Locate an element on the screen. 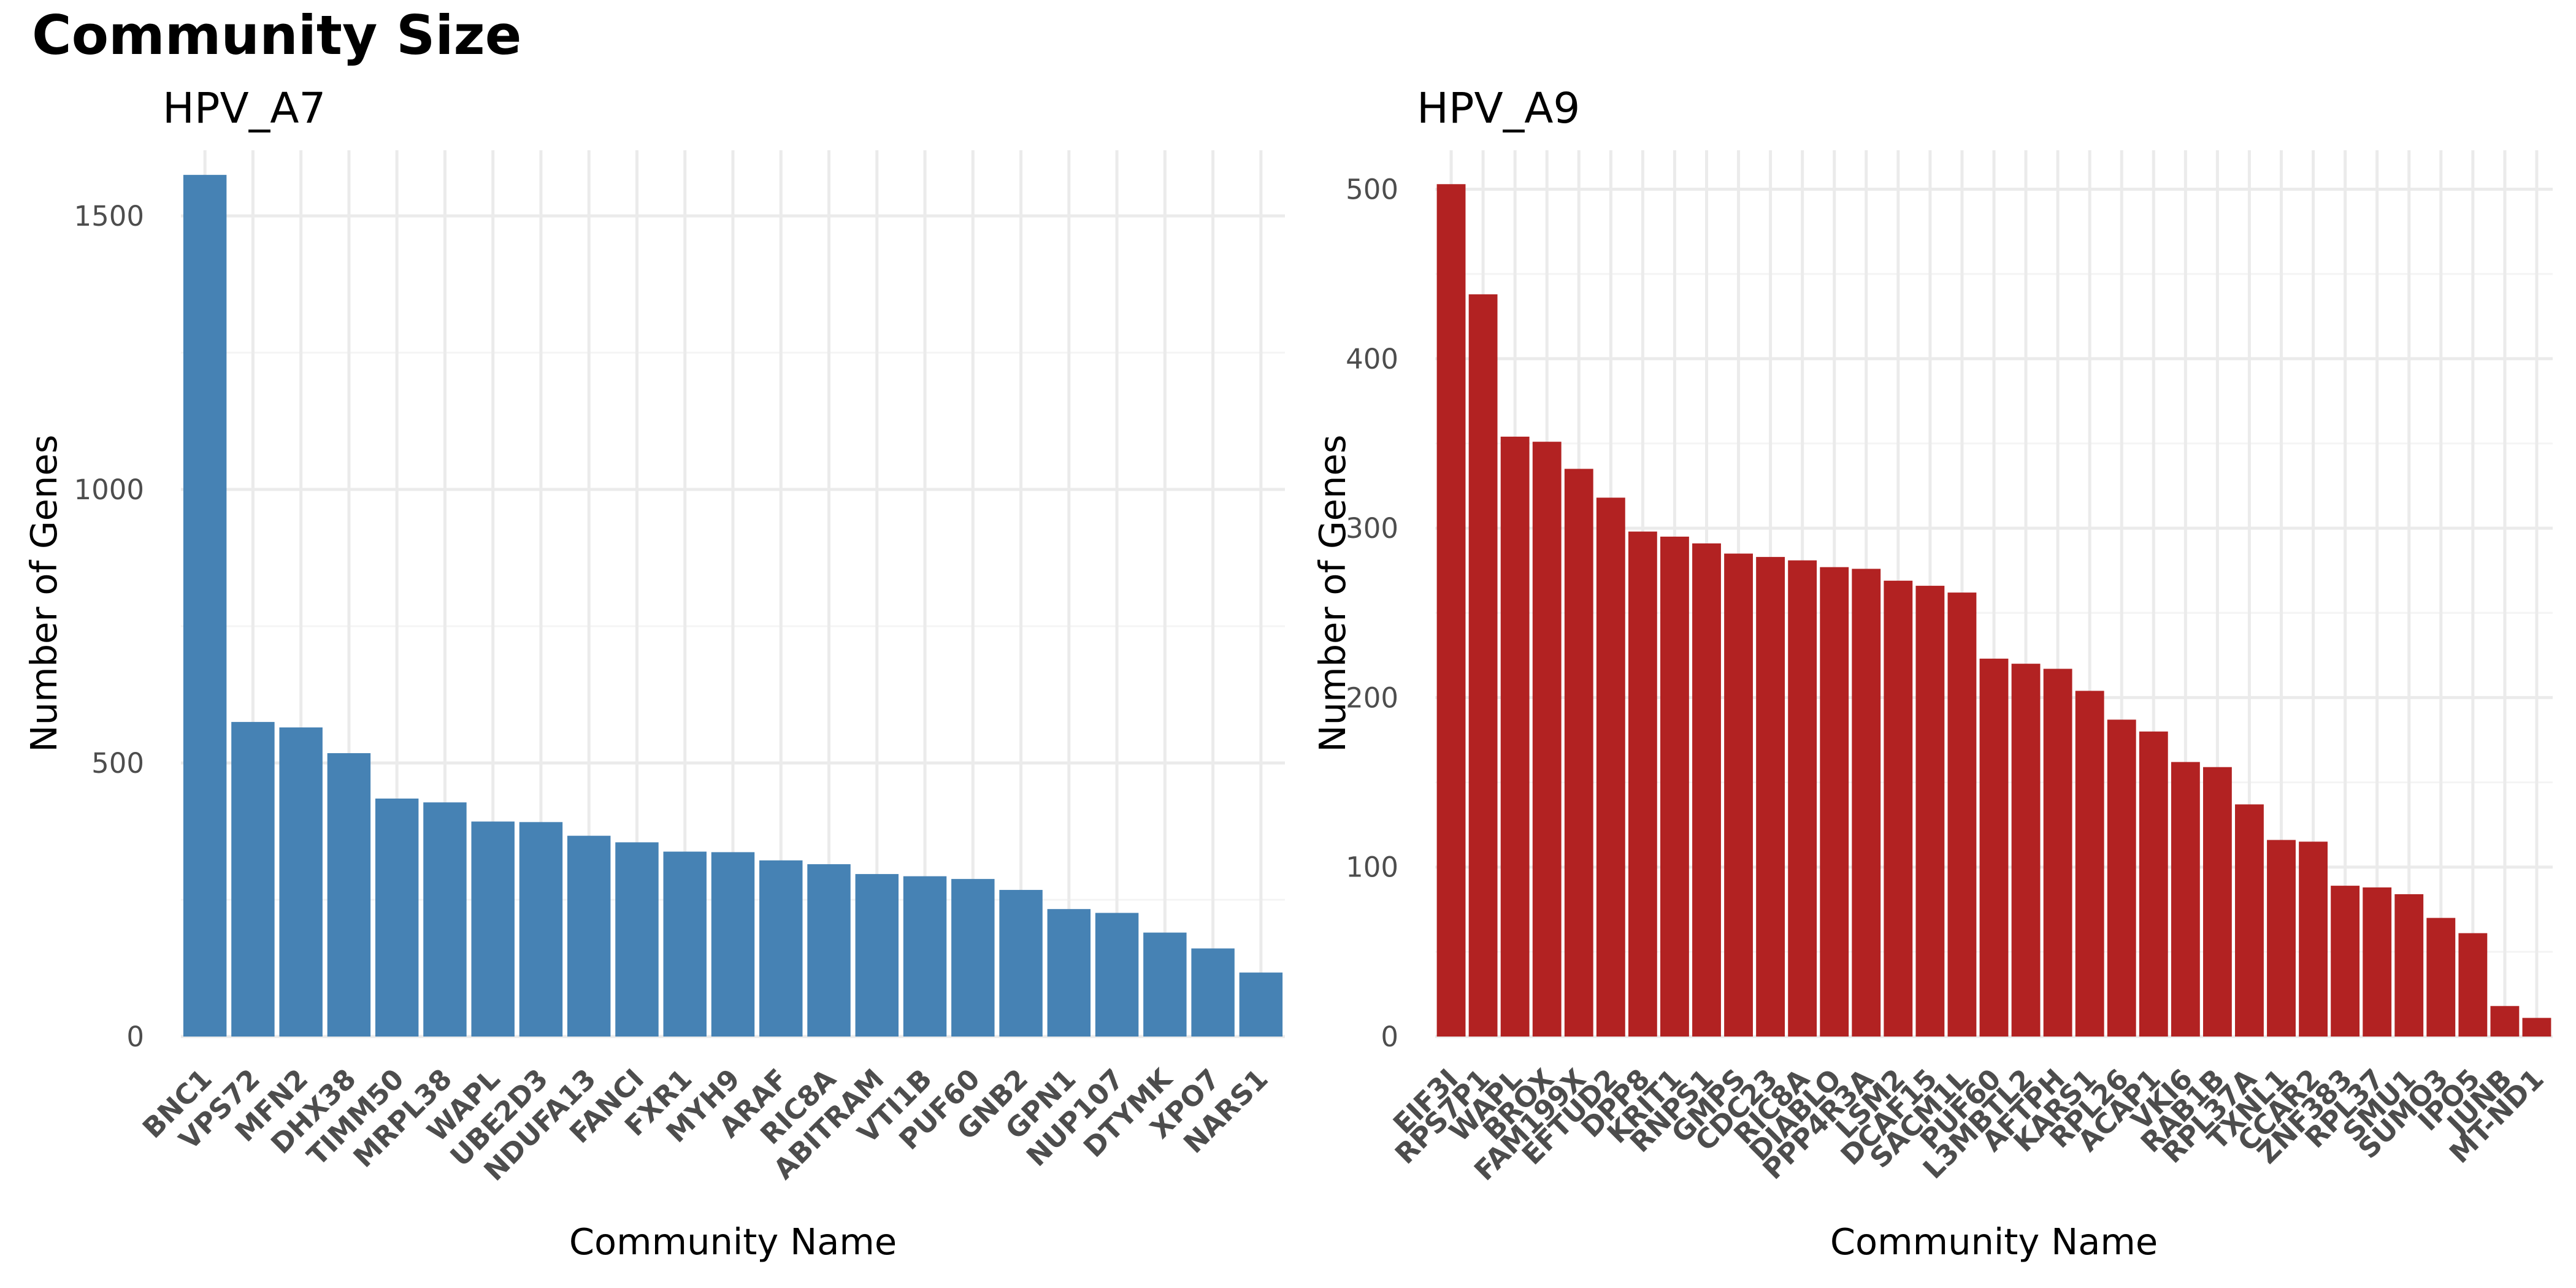 The height and width of the screenshot is (1288, 2576). bar-nup107 is located at coordinates (1117, 975).